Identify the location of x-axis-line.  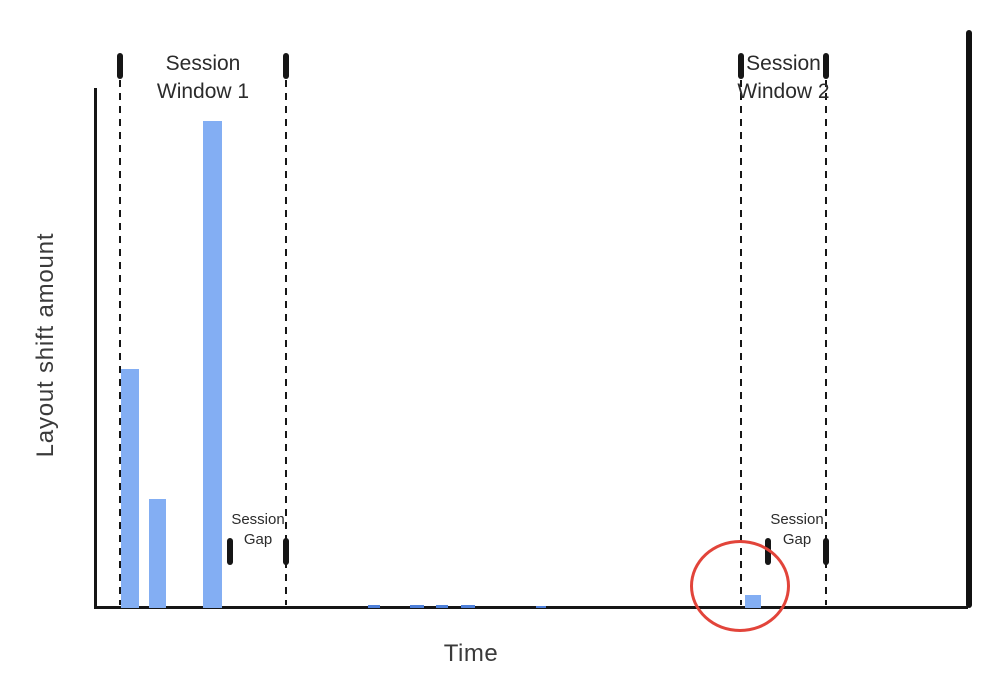
(531, 607).